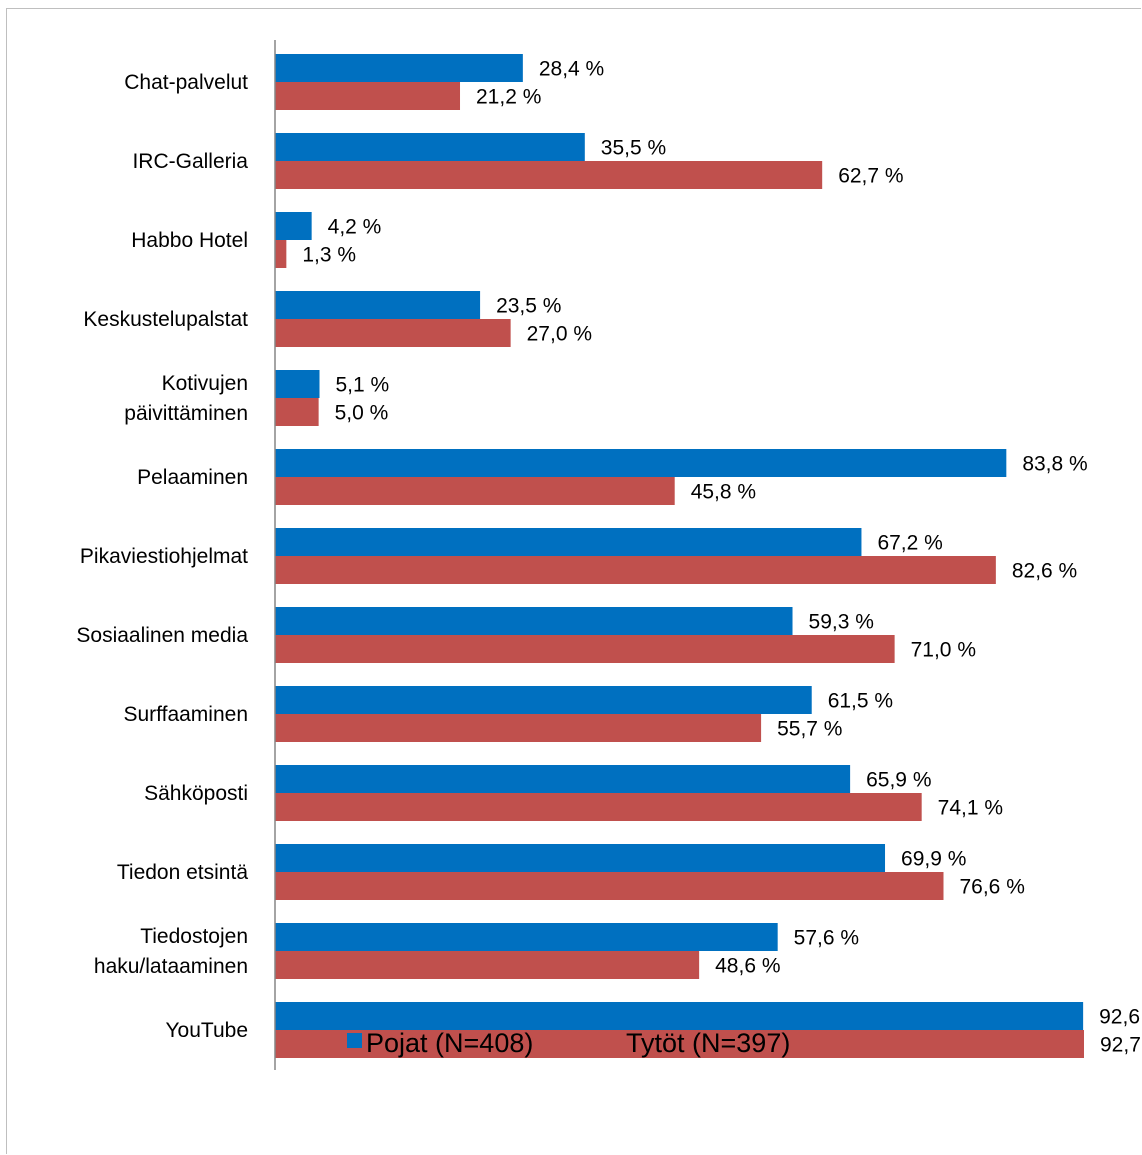 The height and width of the screenshot is (1155, 1142). I want to click on data-label: 23,5 %, so click(528, 306).